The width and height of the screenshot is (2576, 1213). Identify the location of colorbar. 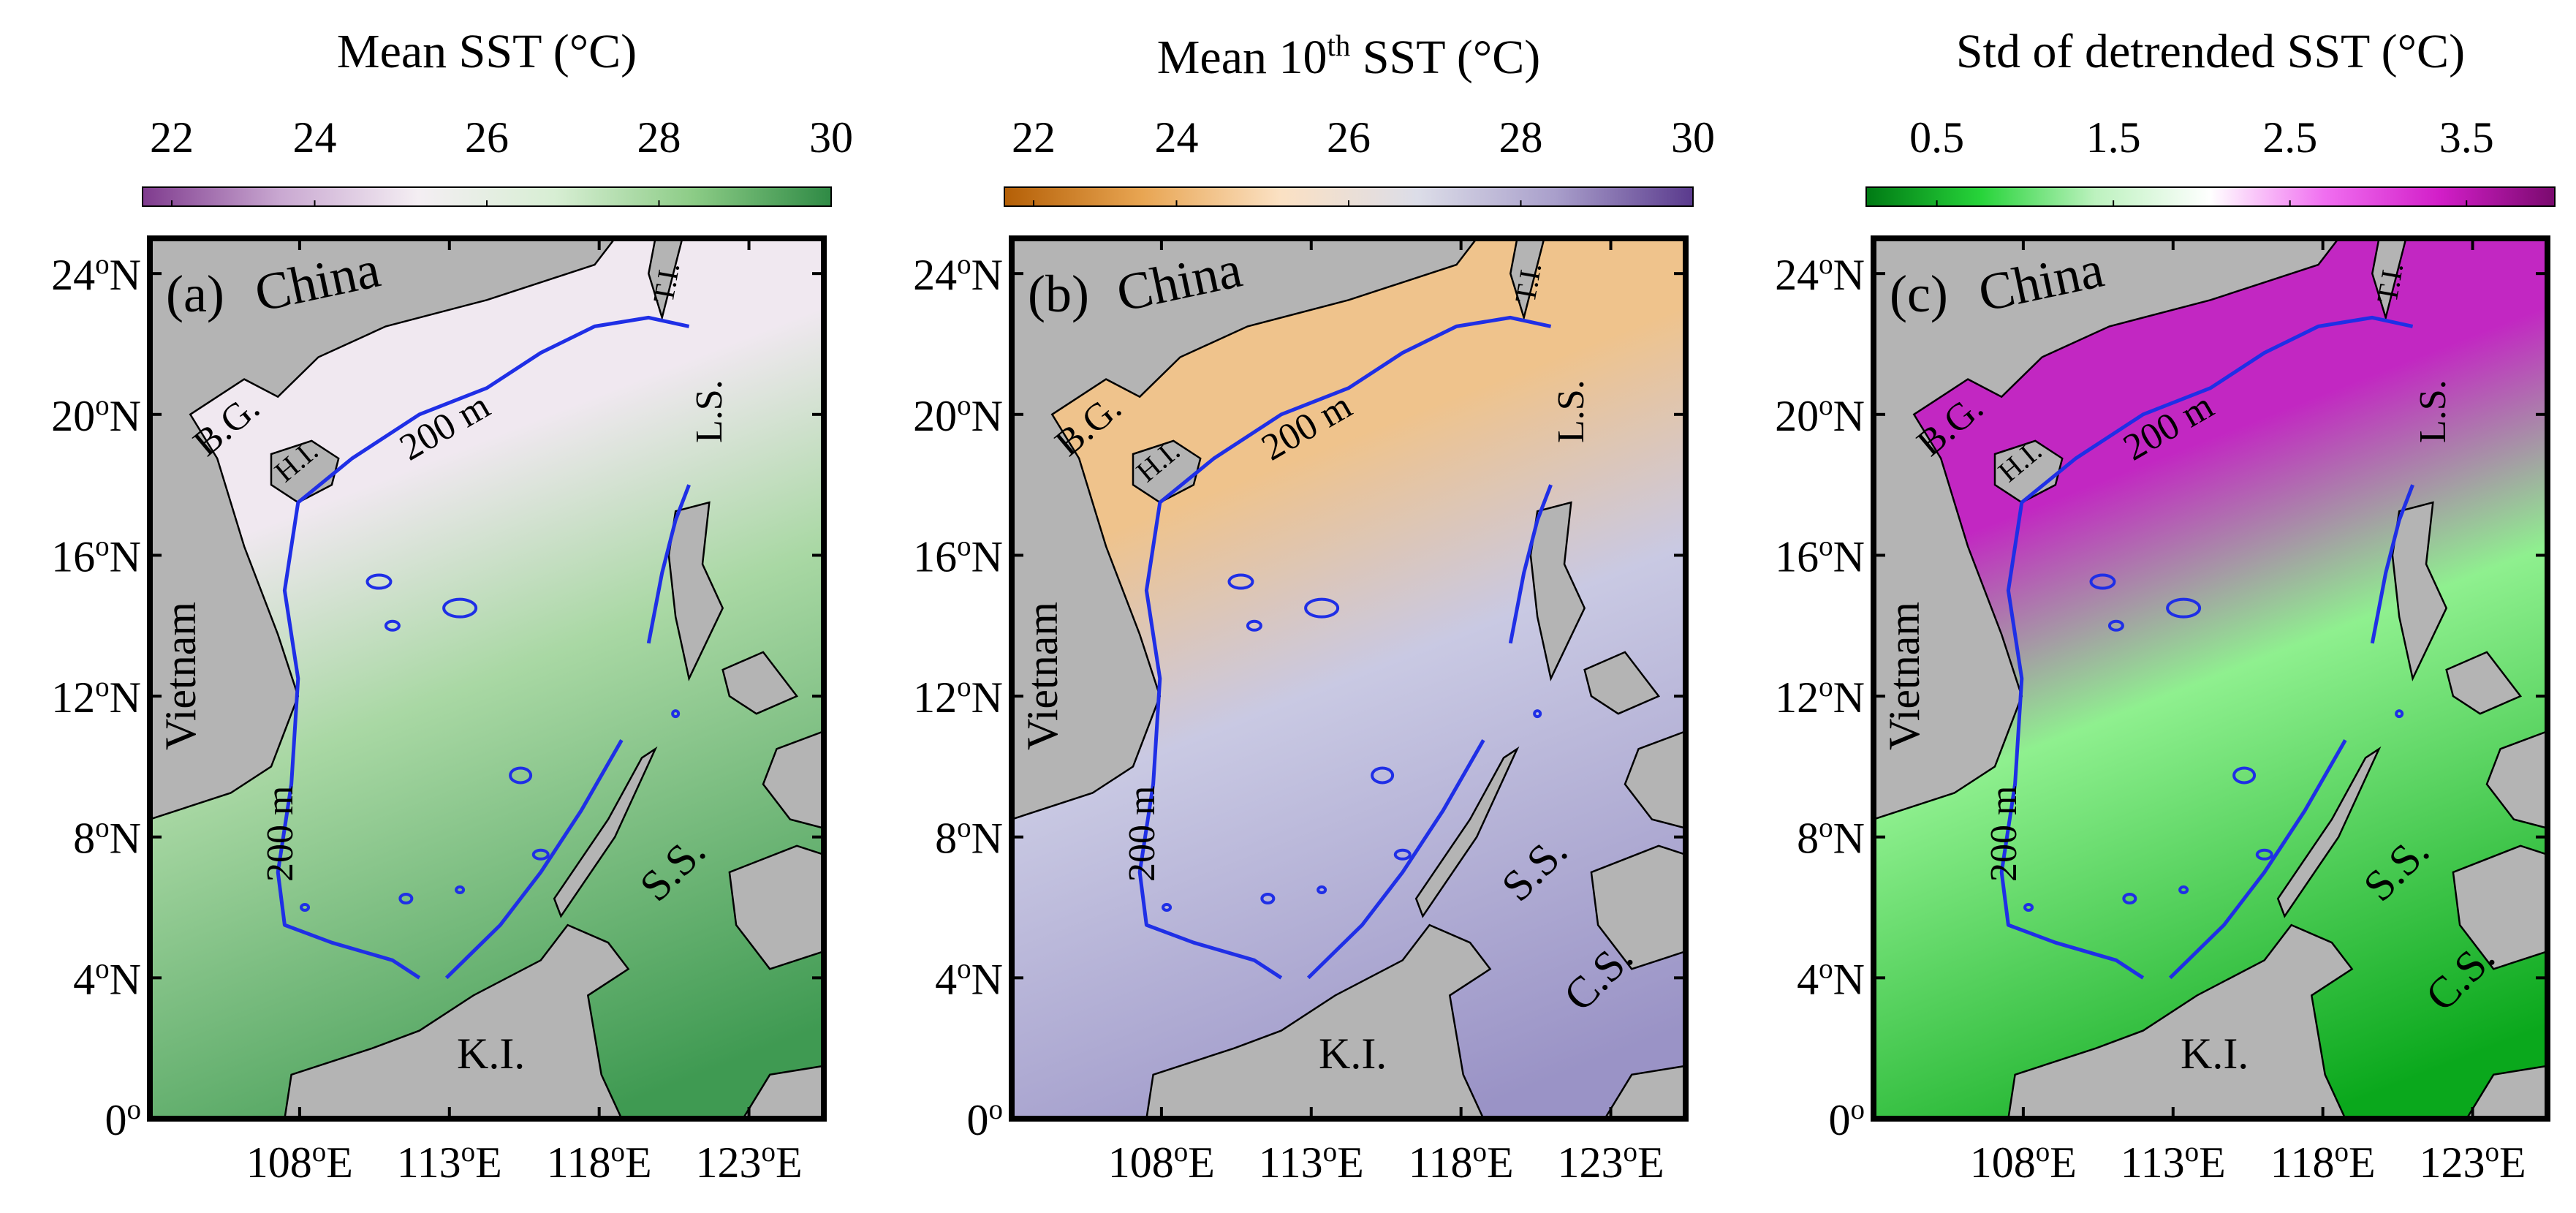
(2210, 196).